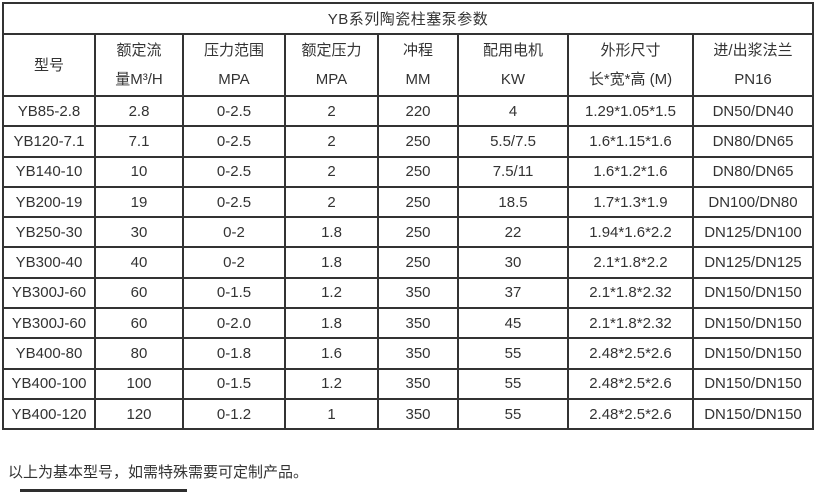 The width and height of the screenshot is (814, 494). What do you see at coordinates (630, 293) in the screenshot?
I see `table-cell: 2.1*1.8*2.32` at bounding box center [630, 293].